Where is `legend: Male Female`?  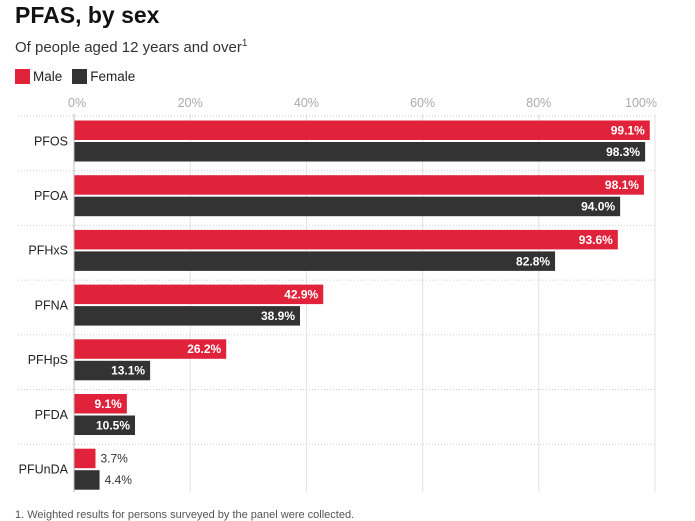
legend: Male Female is located at coordinates (80, 76).